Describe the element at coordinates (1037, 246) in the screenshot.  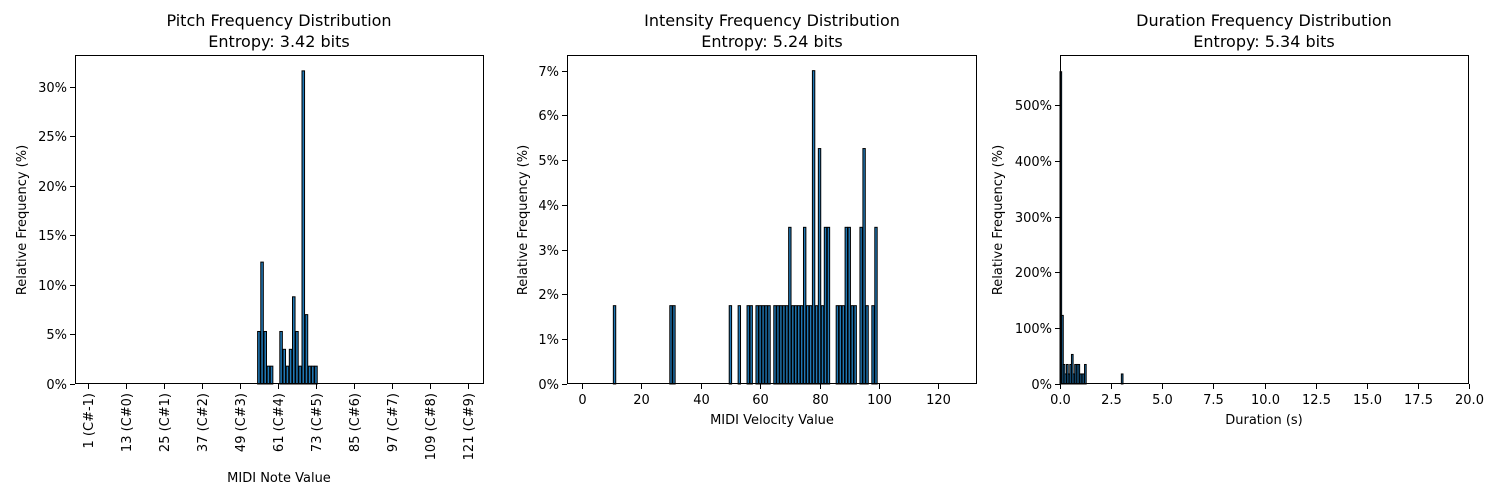
I see `duration-y-ticks: 0% 100% 200% 300% 400% 500%` at that location.